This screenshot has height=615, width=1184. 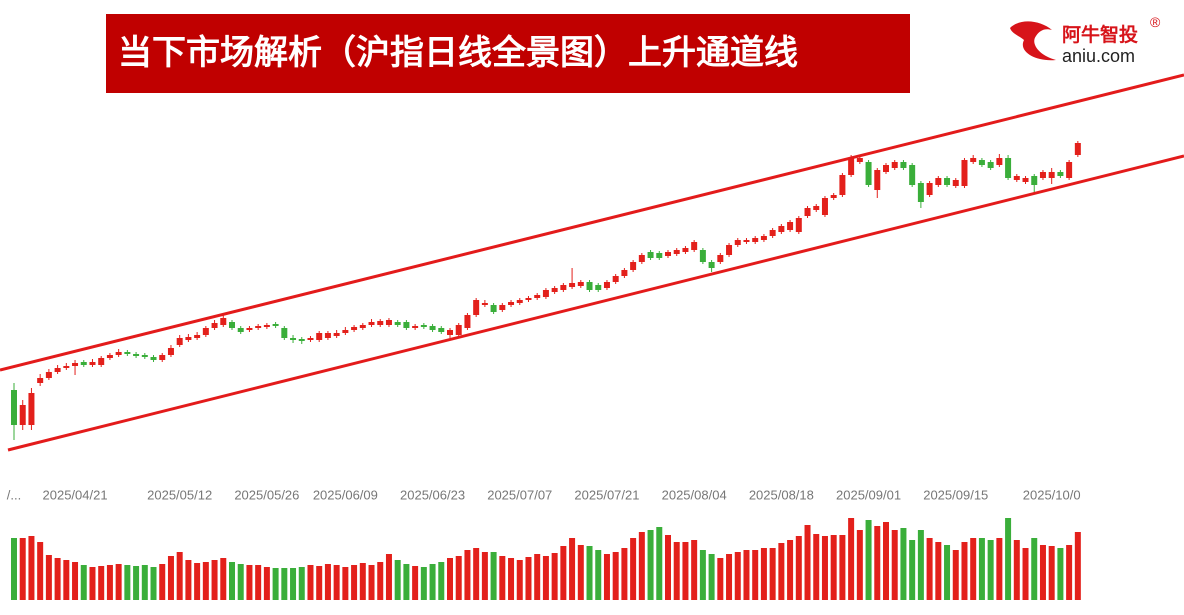 What do you see at coordinates (266, 494) in the screenshot?
I see `x-tick-label: 2025/05/26` at bounding box center [266, 494].